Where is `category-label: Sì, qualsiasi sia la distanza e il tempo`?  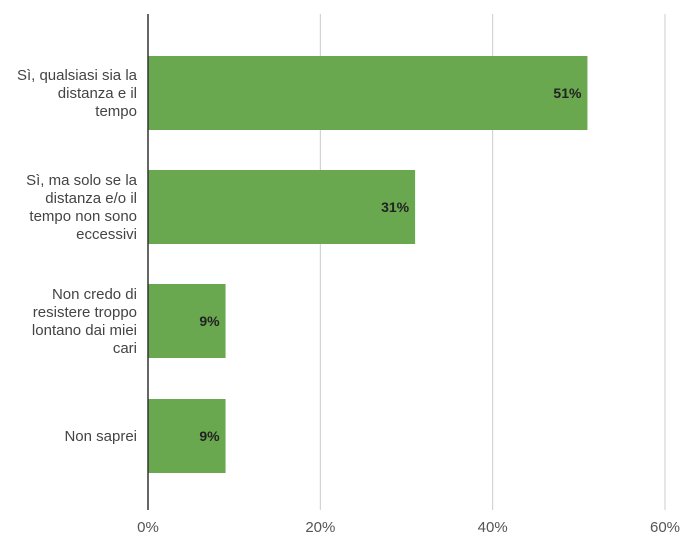 category-label: Sì, qualsiasi sia la distanza e il tempo is located at coordinates (77, 93).